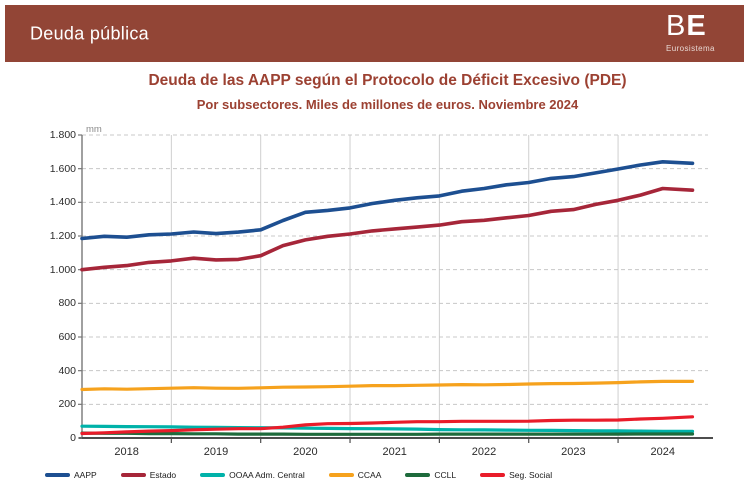  Describe the element at coordinates (573, 452) in the screenshot. I see `x-axis-tick-label: 2023` at that location.